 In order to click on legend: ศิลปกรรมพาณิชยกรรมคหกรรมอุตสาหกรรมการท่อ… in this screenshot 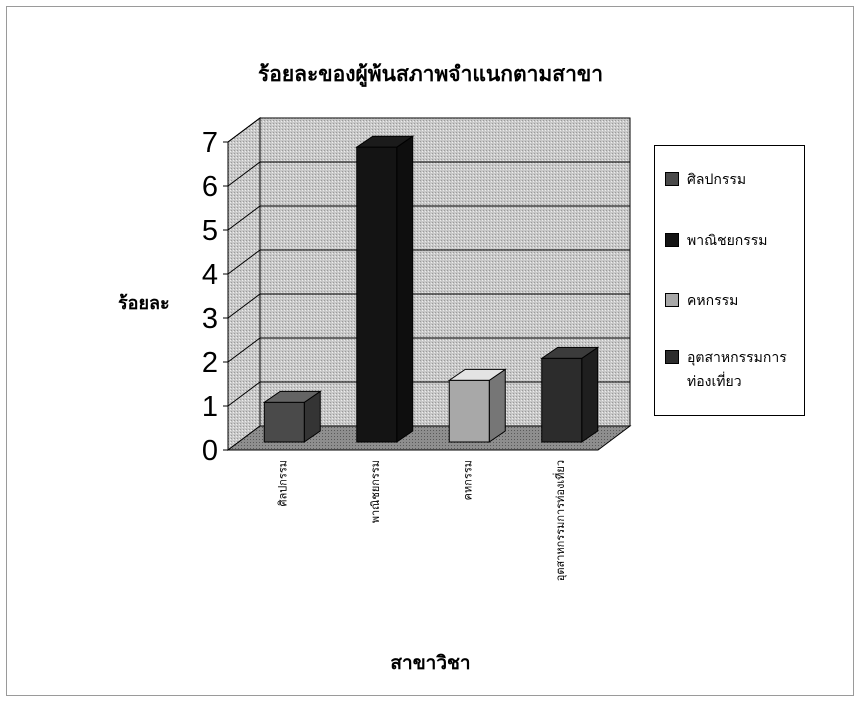, I will do `click(729, 280)`.